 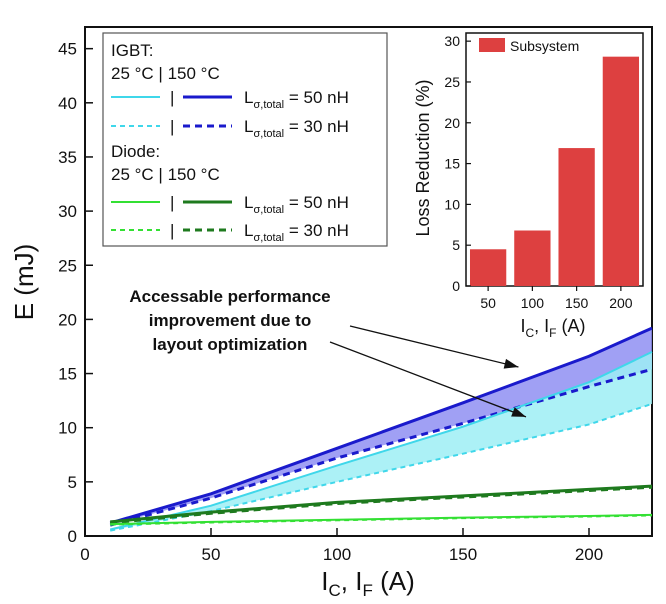 What do you see at coordinates (67, 428) in the screenshot?
I see `main-y-tick-label: 10` at bounding box center [67, 428].